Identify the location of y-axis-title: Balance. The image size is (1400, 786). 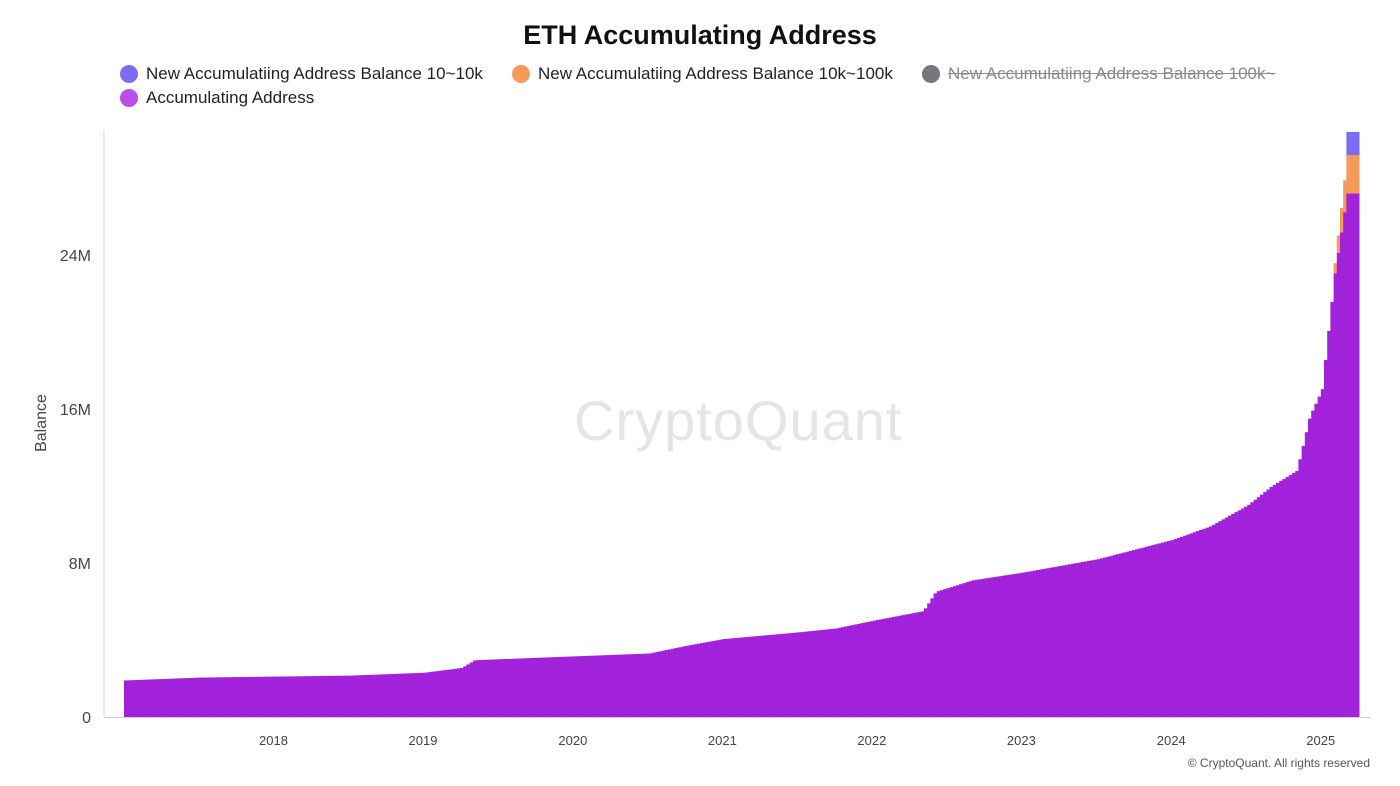
(41, 423).